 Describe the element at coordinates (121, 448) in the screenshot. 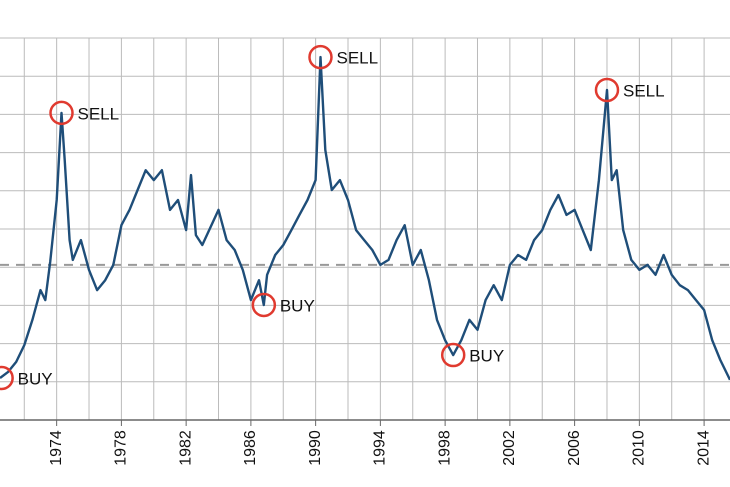

I see `x-tick-label: 1978` at that location.